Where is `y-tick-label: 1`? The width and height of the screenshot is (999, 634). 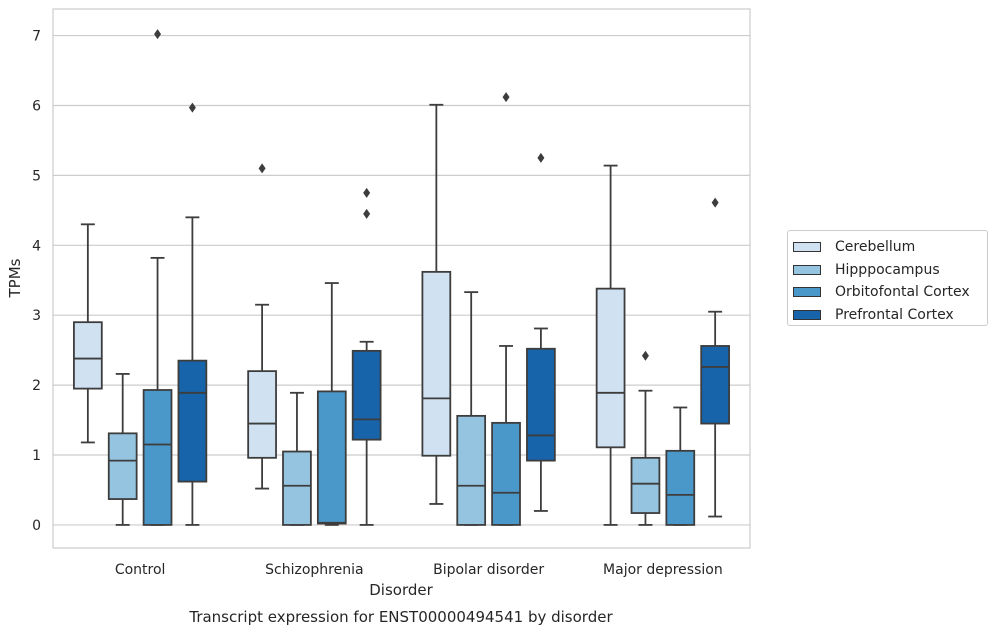
y-tick-label: 1 is located at coordinates (36, 456).